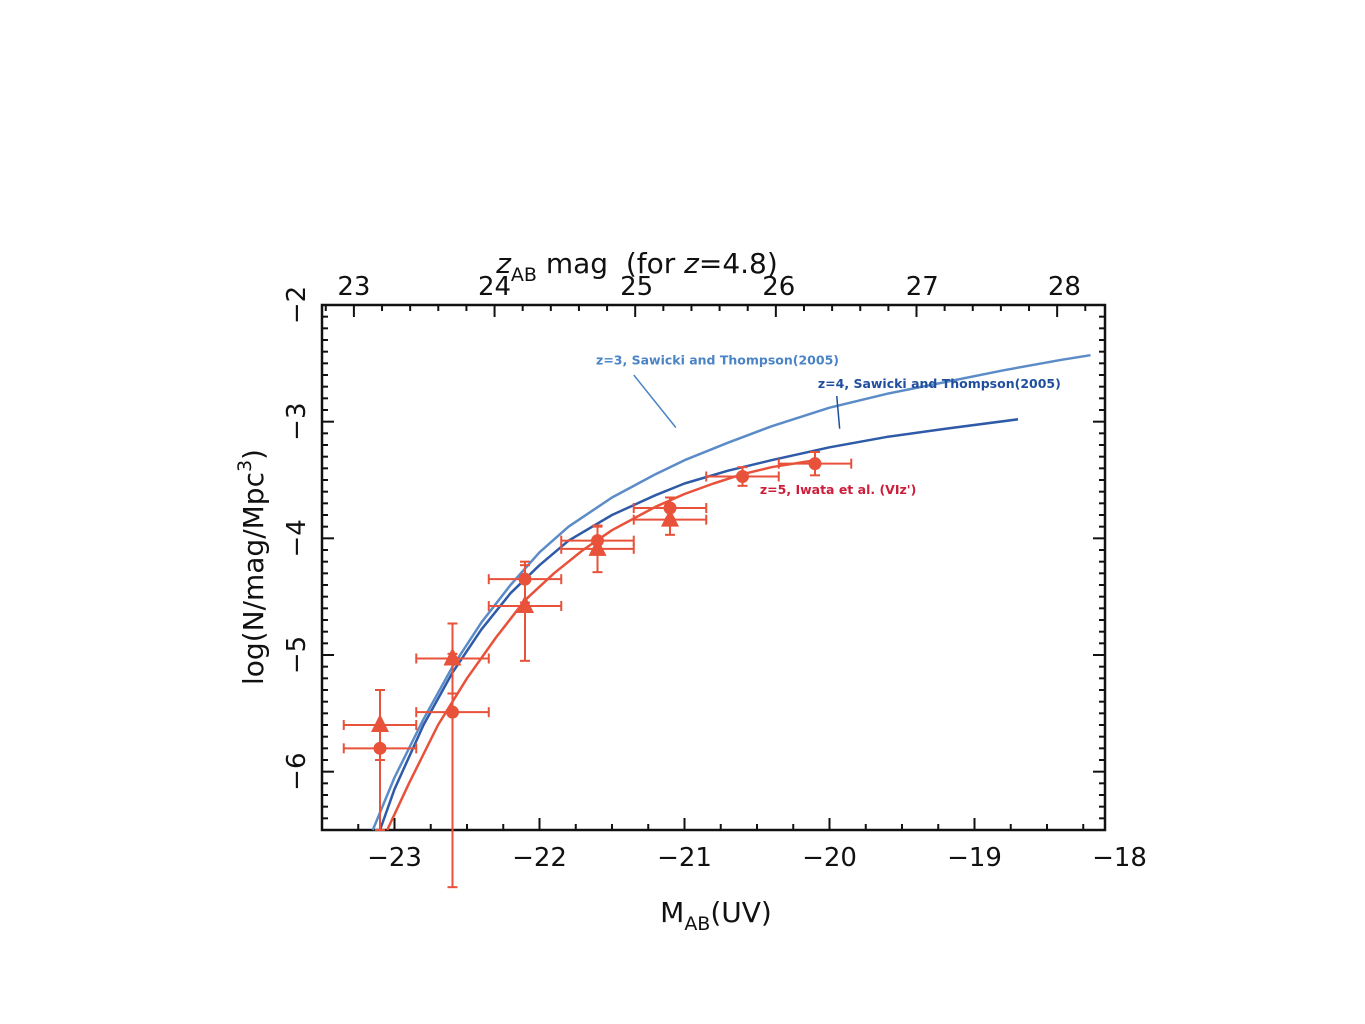  I want to click on y-tick-label: −3, so click(297, 422).